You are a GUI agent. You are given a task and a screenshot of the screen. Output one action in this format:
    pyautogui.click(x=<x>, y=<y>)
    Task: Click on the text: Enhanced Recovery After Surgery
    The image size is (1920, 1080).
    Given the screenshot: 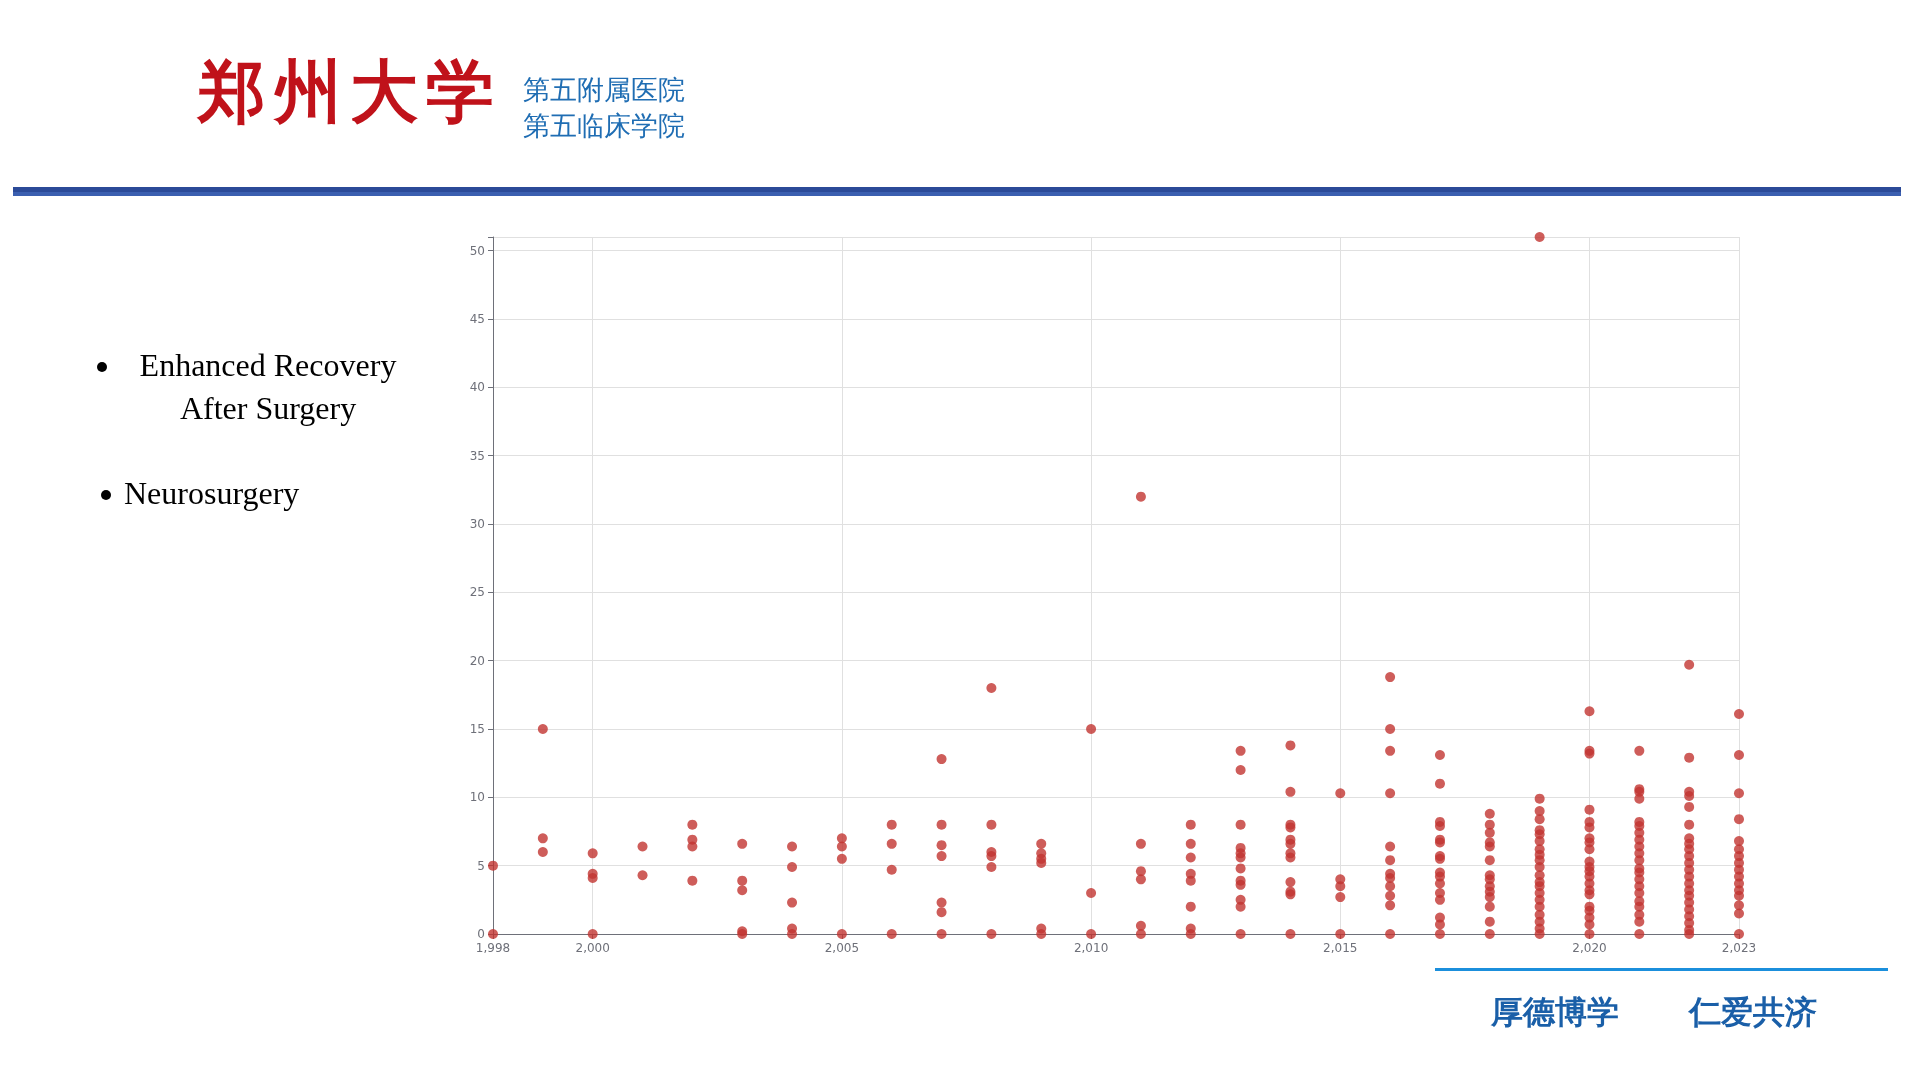 What is the action you would take?
    pyautogui.click(x=268, y=387)
    